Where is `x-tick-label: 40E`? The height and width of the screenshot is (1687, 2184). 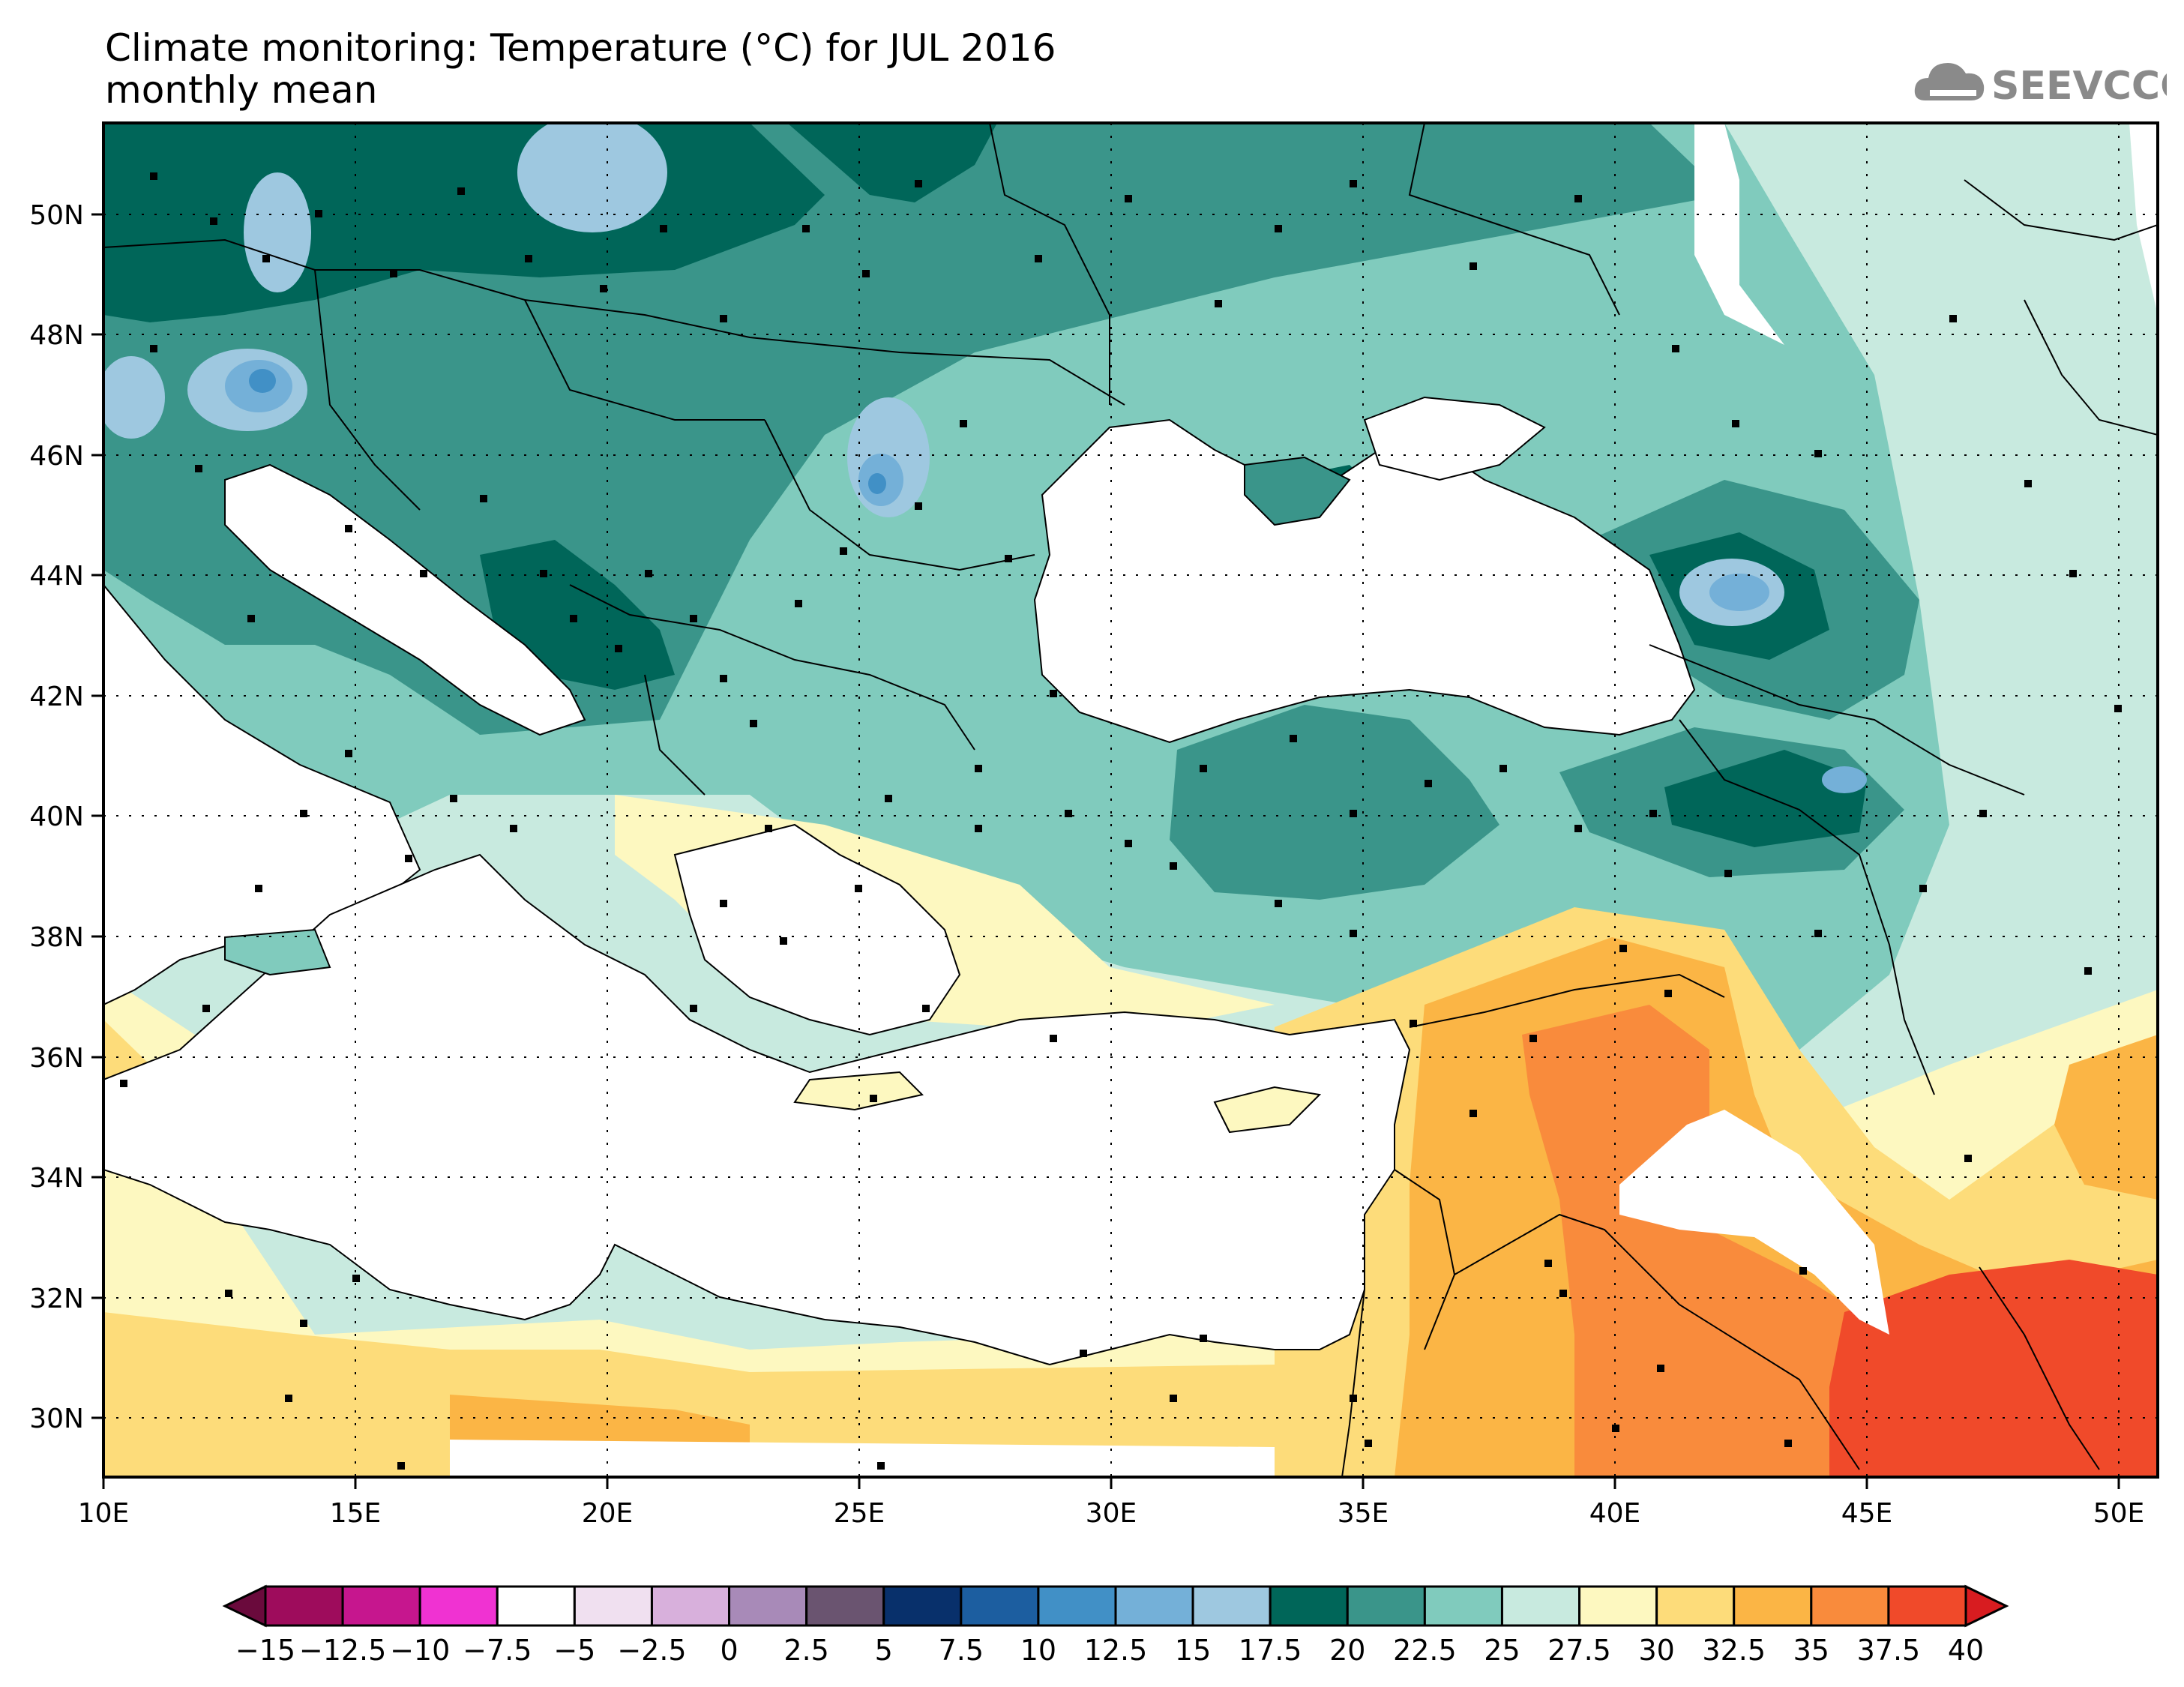
x-tick-label: 40E is located at coordinates (1615, 1513).